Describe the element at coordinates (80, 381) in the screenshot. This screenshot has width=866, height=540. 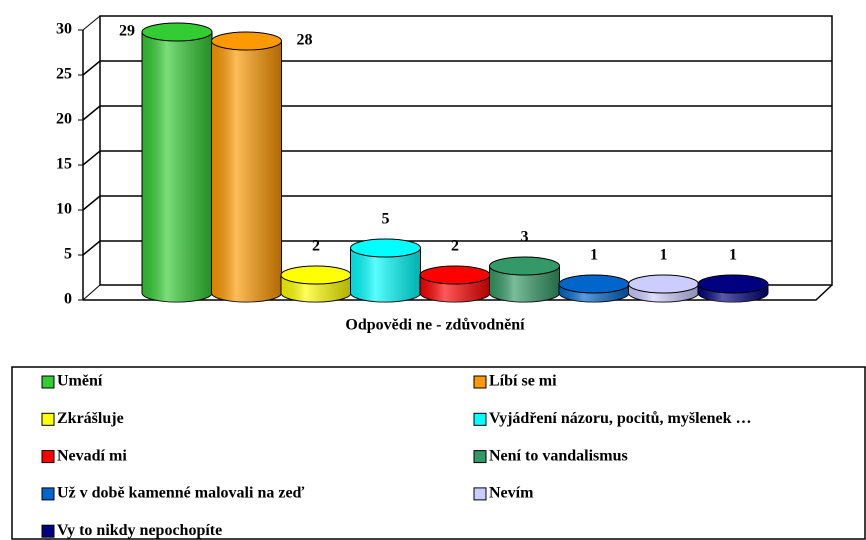
I see `legend-label: Umění` at that location.